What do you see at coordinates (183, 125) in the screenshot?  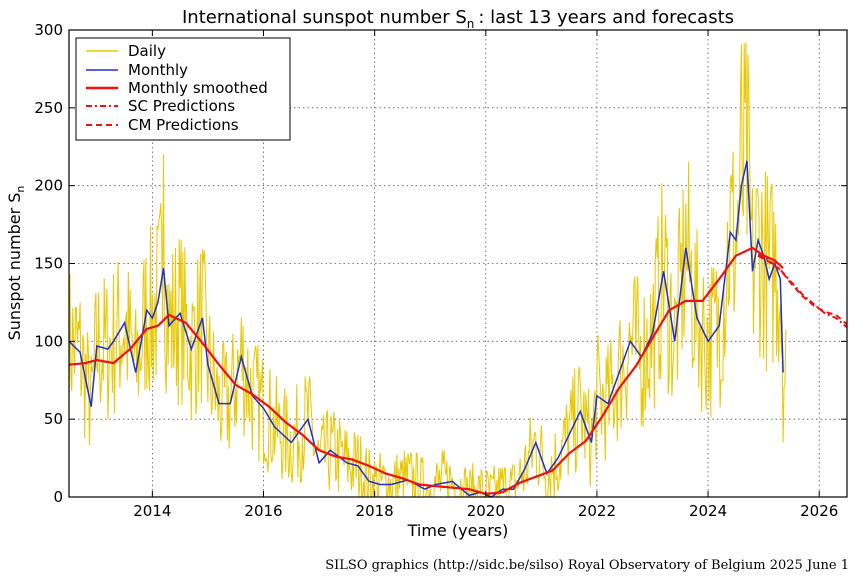 I see `legend-label-cm: CM Predictions` at bounding box center [183, 125].